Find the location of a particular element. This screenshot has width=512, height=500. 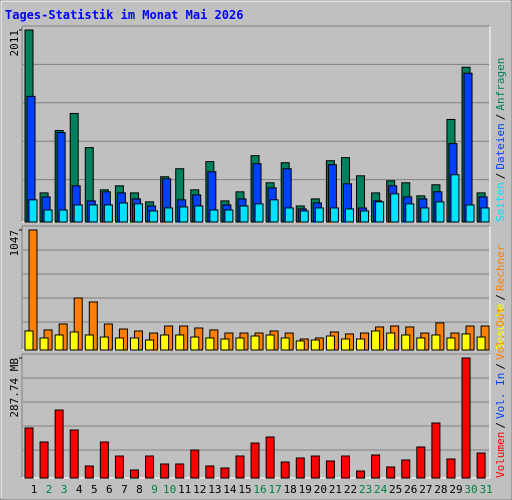

legend-entry: Vol. In is located at coordinates (500, 396).